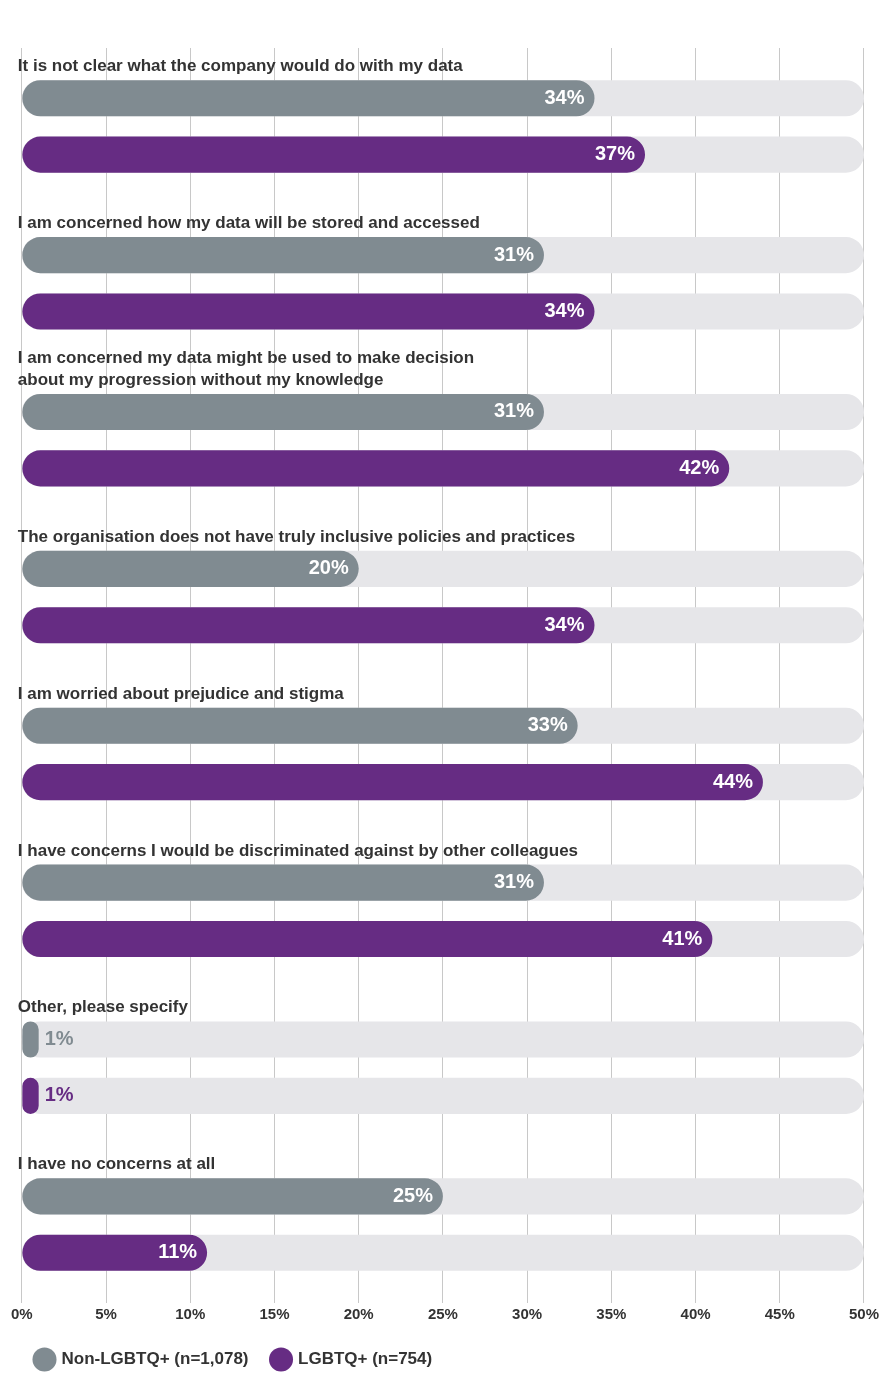  I want to click on data-label: 41%, so click(682, 937).